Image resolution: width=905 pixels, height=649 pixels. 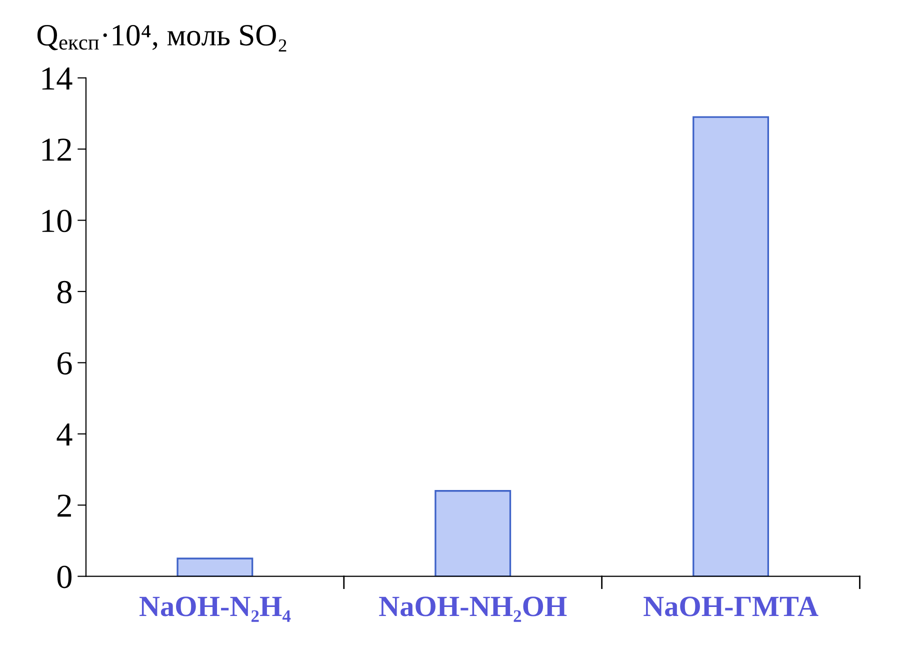 I want to click on y-tick-label: 8, so click(x=64, y=292).